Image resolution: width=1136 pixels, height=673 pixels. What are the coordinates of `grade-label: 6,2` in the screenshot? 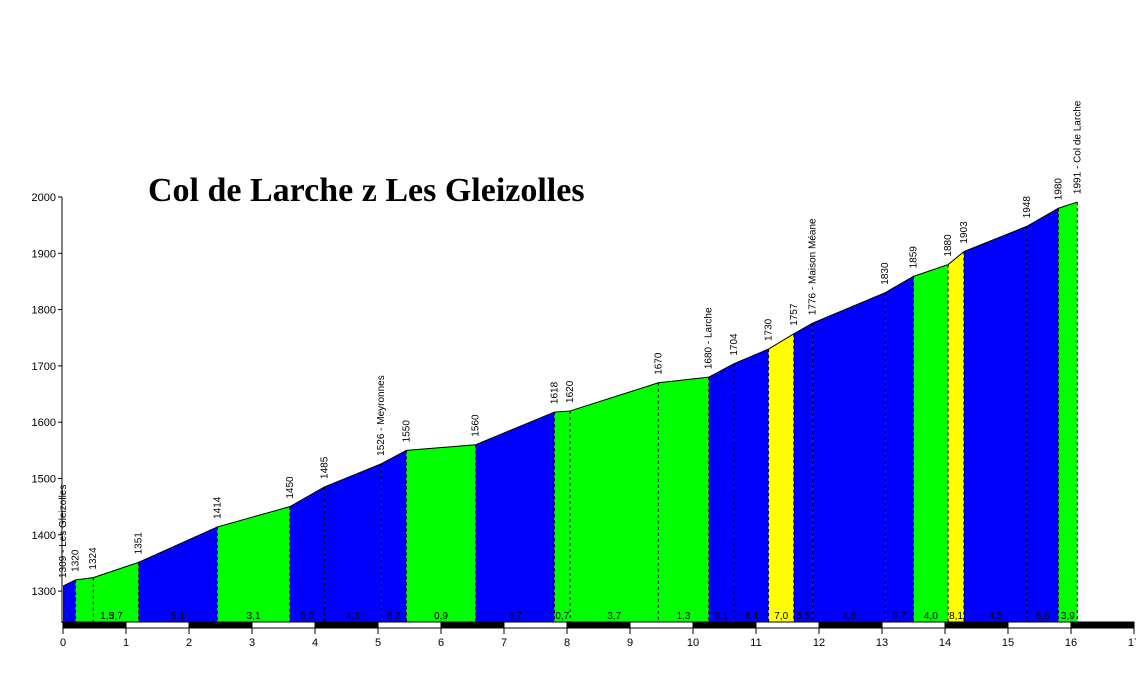 It's located at (394, 616).